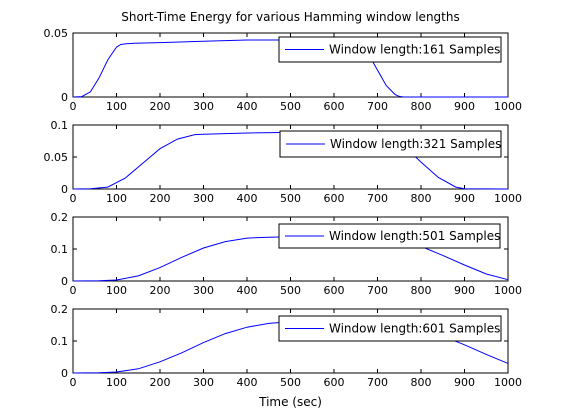 The image size is (561, 420). What do you see at coordinates (290, 402) in the screenshot?
I see `x-axis-label: Time (sec)` at bounding box center [290, 402].